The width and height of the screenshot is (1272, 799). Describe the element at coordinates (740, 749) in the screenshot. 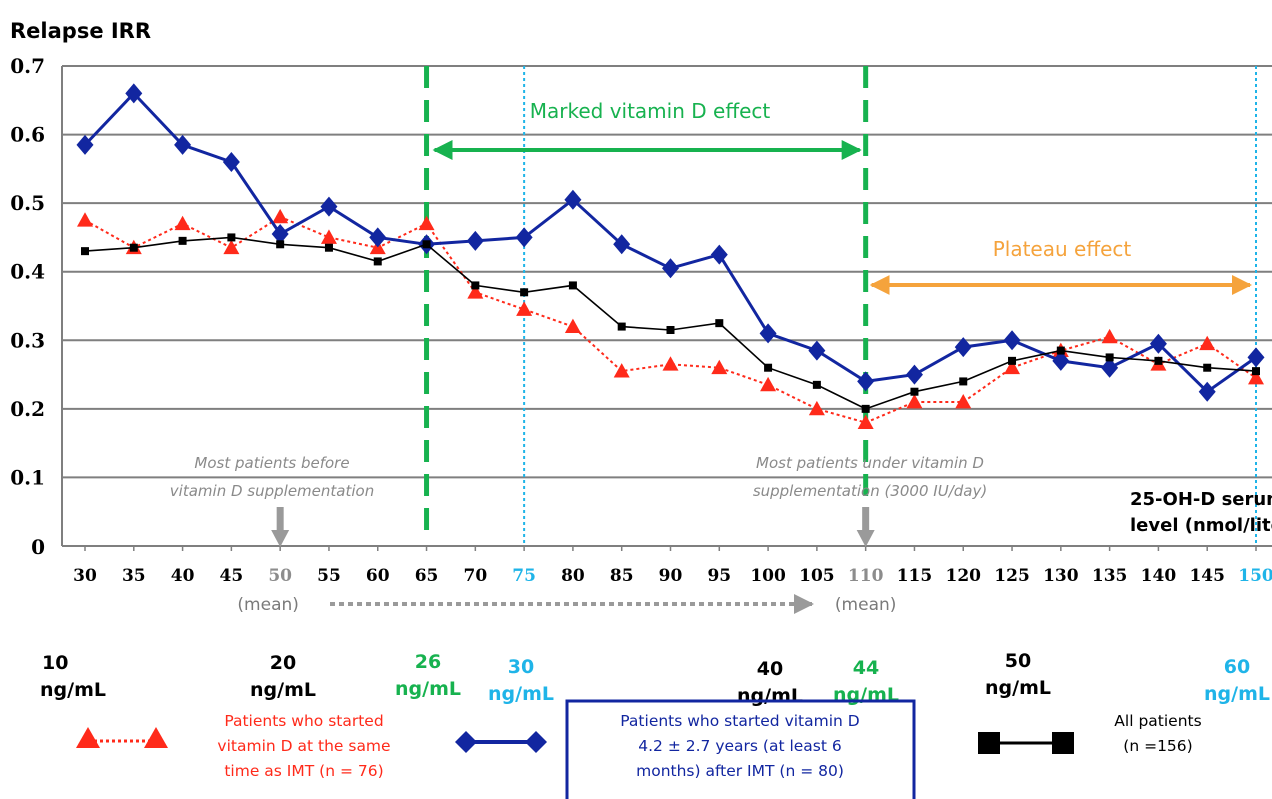

I see `legend-blue-box` at that location.